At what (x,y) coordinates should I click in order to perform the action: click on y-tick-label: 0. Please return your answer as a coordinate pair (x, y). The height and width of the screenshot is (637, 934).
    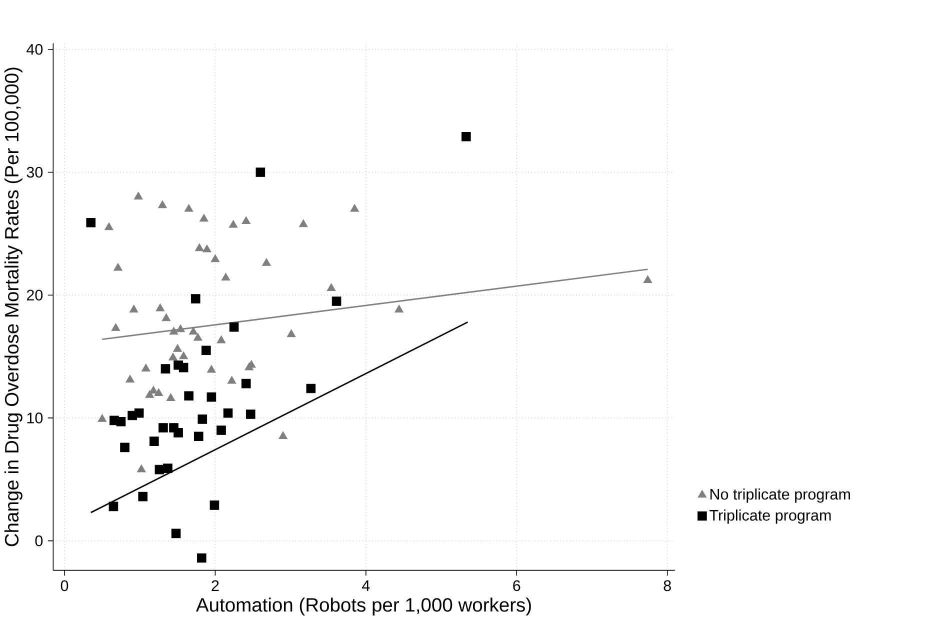
    Looking at the image, I should click on (39, 541).